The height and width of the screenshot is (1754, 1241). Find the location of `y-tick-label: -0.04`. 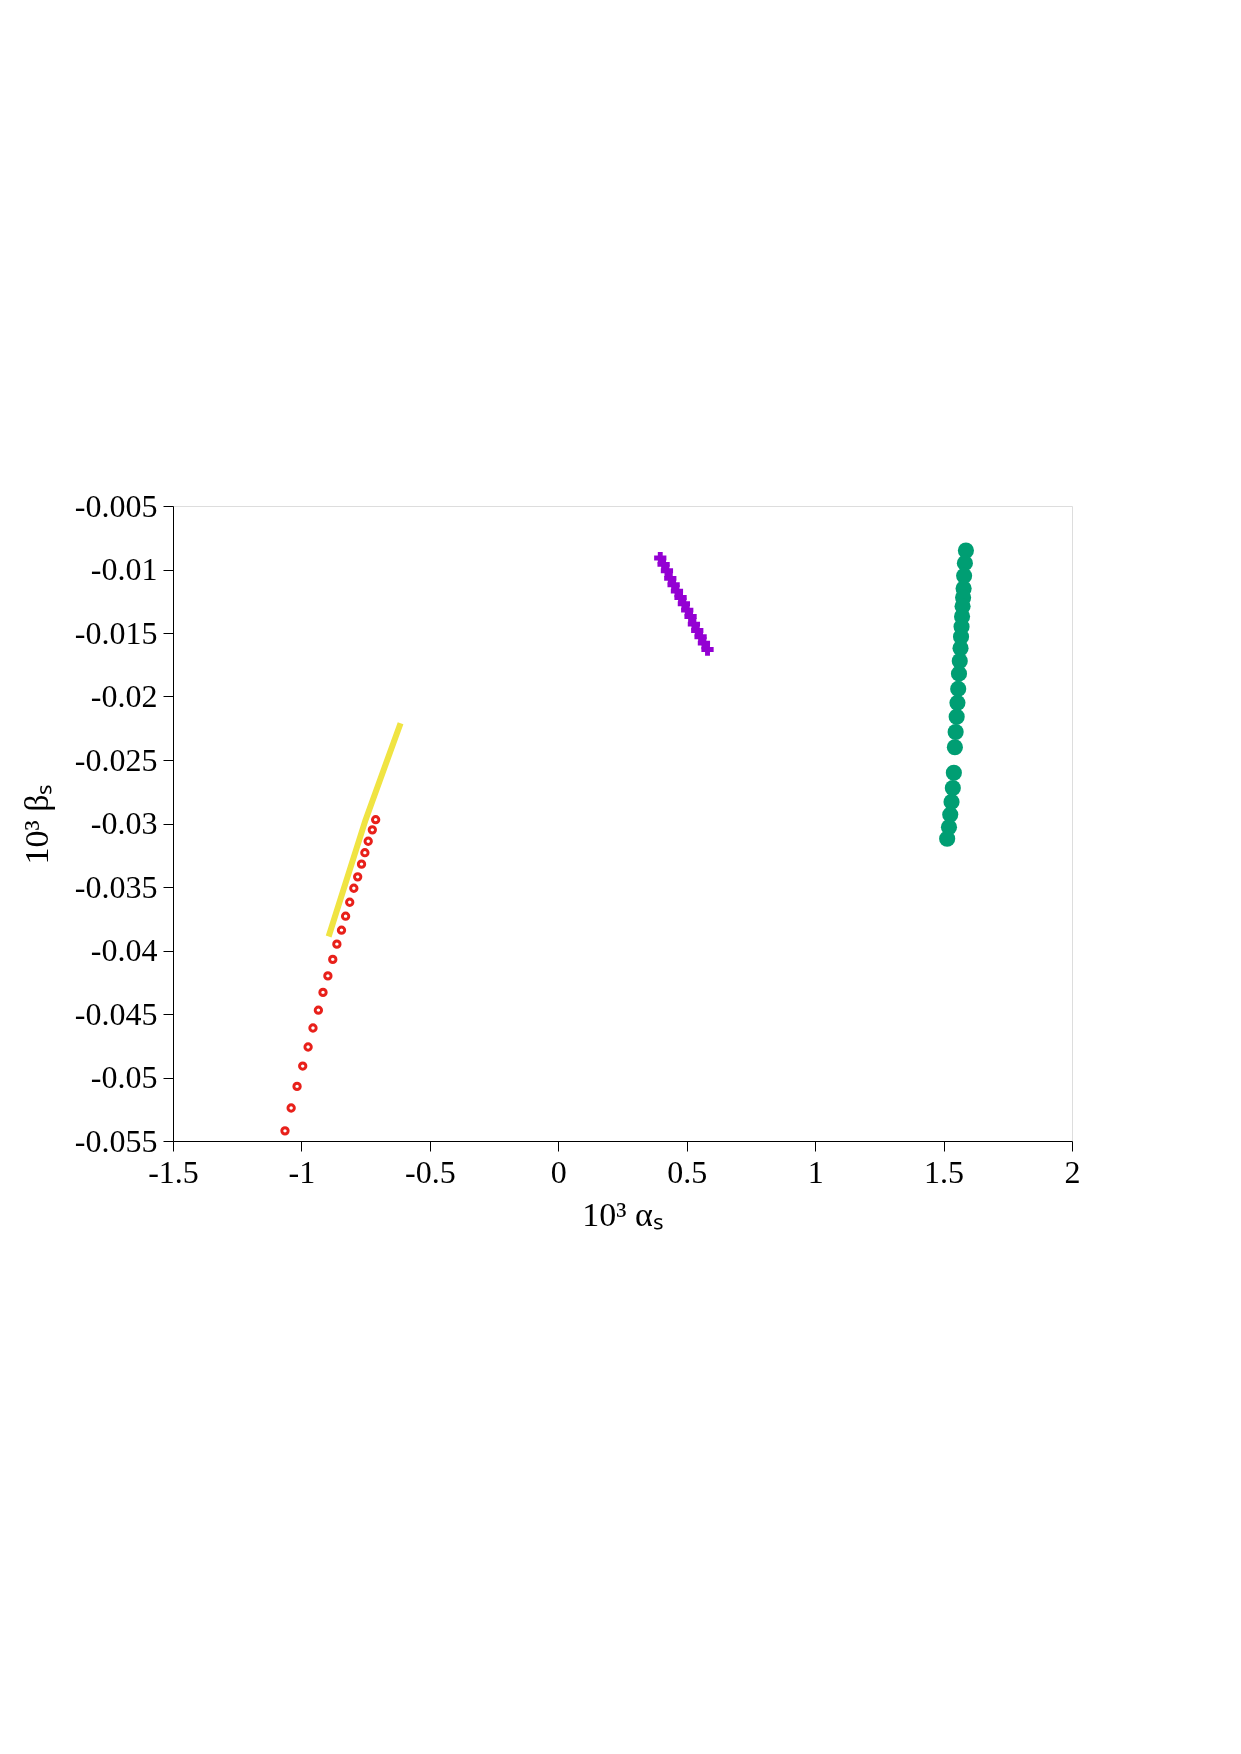

y-tick-label: -0.04 is located at coordinates (124, 950).